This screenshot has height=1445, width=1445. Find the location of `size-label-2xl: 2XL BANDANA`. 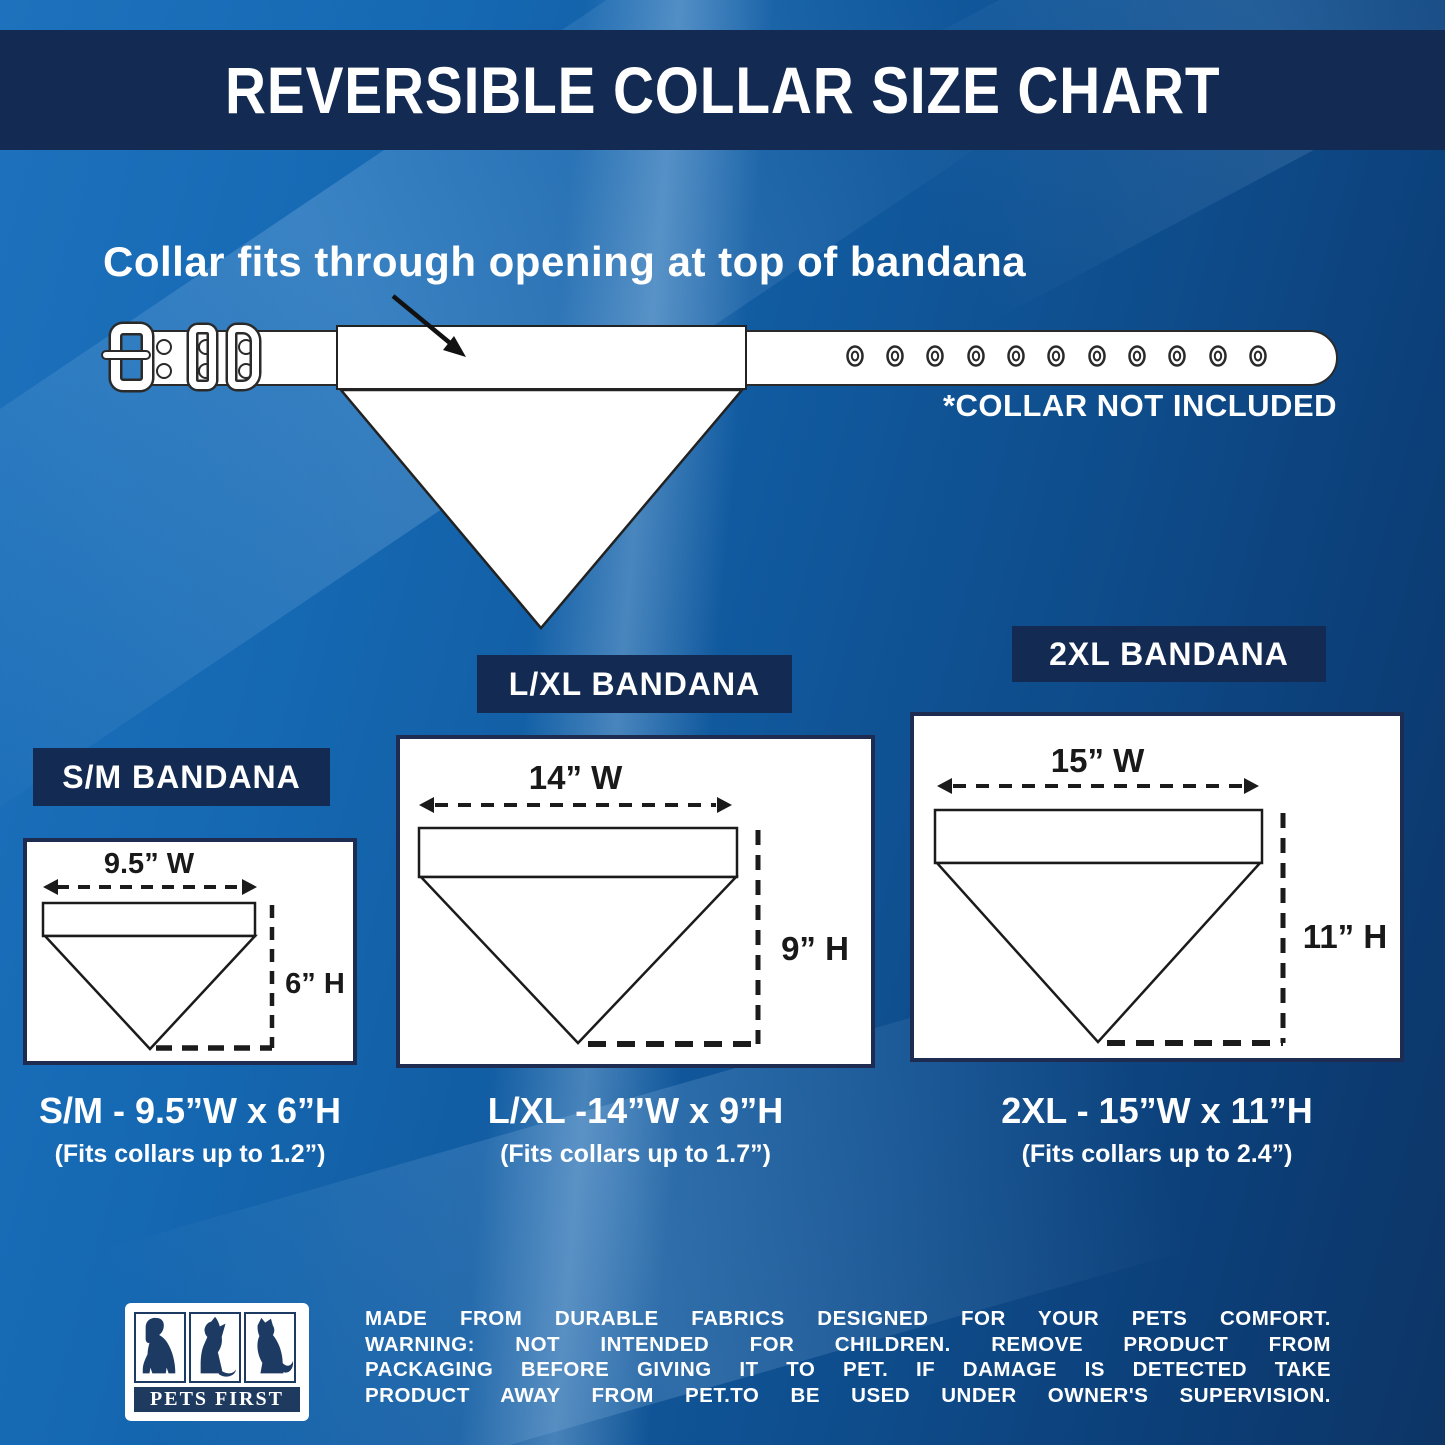

size-label-2xl: 2XL BANDANA is located at coordinates (1169, 654).